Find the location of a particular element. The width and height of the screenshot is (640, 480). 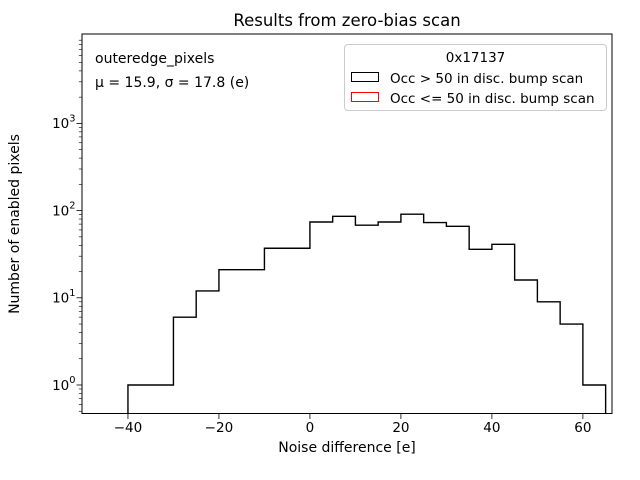

x-axis-ticks: −40 −20 0 20 40 60 is located at coordinates (352, 424).